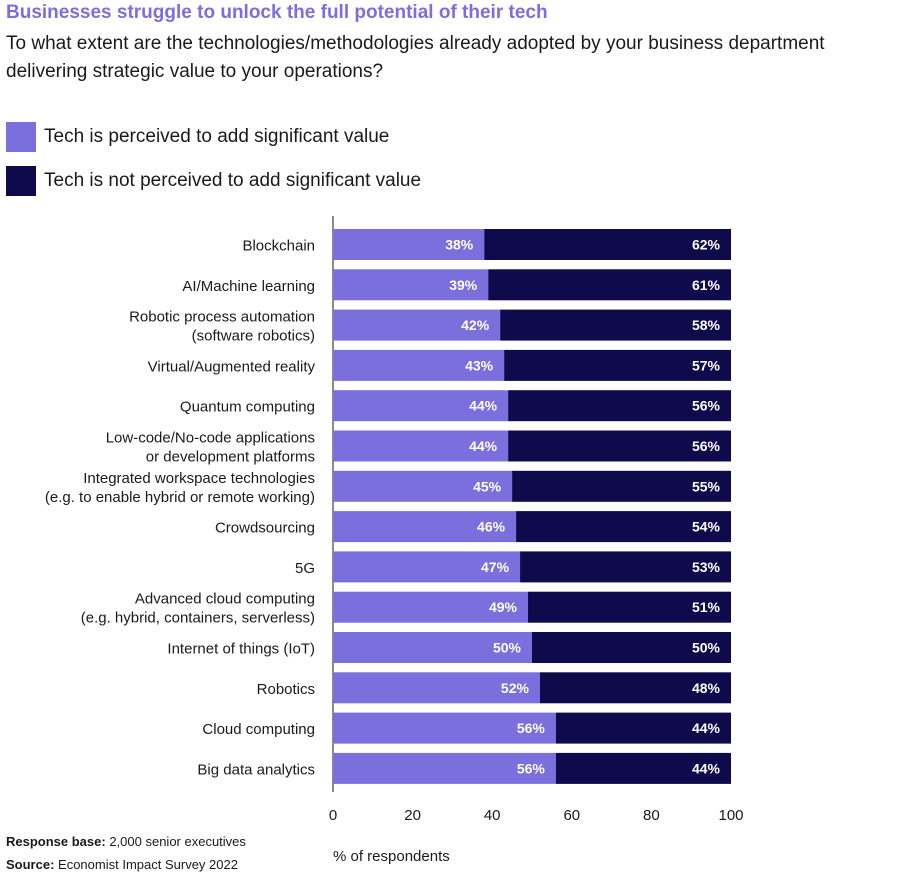 Image resolution: width=900 pixels, height=879 pixels. What do you see at coordinates (706, 365) in the screenshot?
I see `data-label-not-perceived-3: 57%` at bounding box center [706, 365].